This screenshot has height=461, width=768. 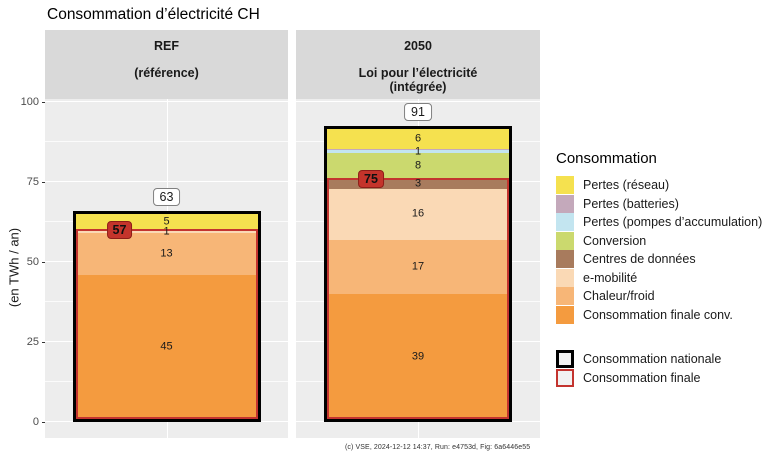 I want to click on bar-segment: 39, so click(x=418, y=356).